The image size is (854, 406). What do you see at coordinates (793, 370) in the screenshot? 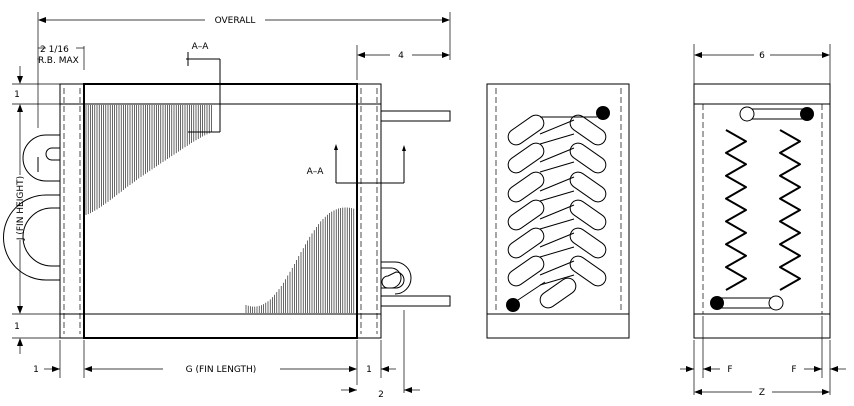
I see `f-right: F` at bounding box center [793, 370].